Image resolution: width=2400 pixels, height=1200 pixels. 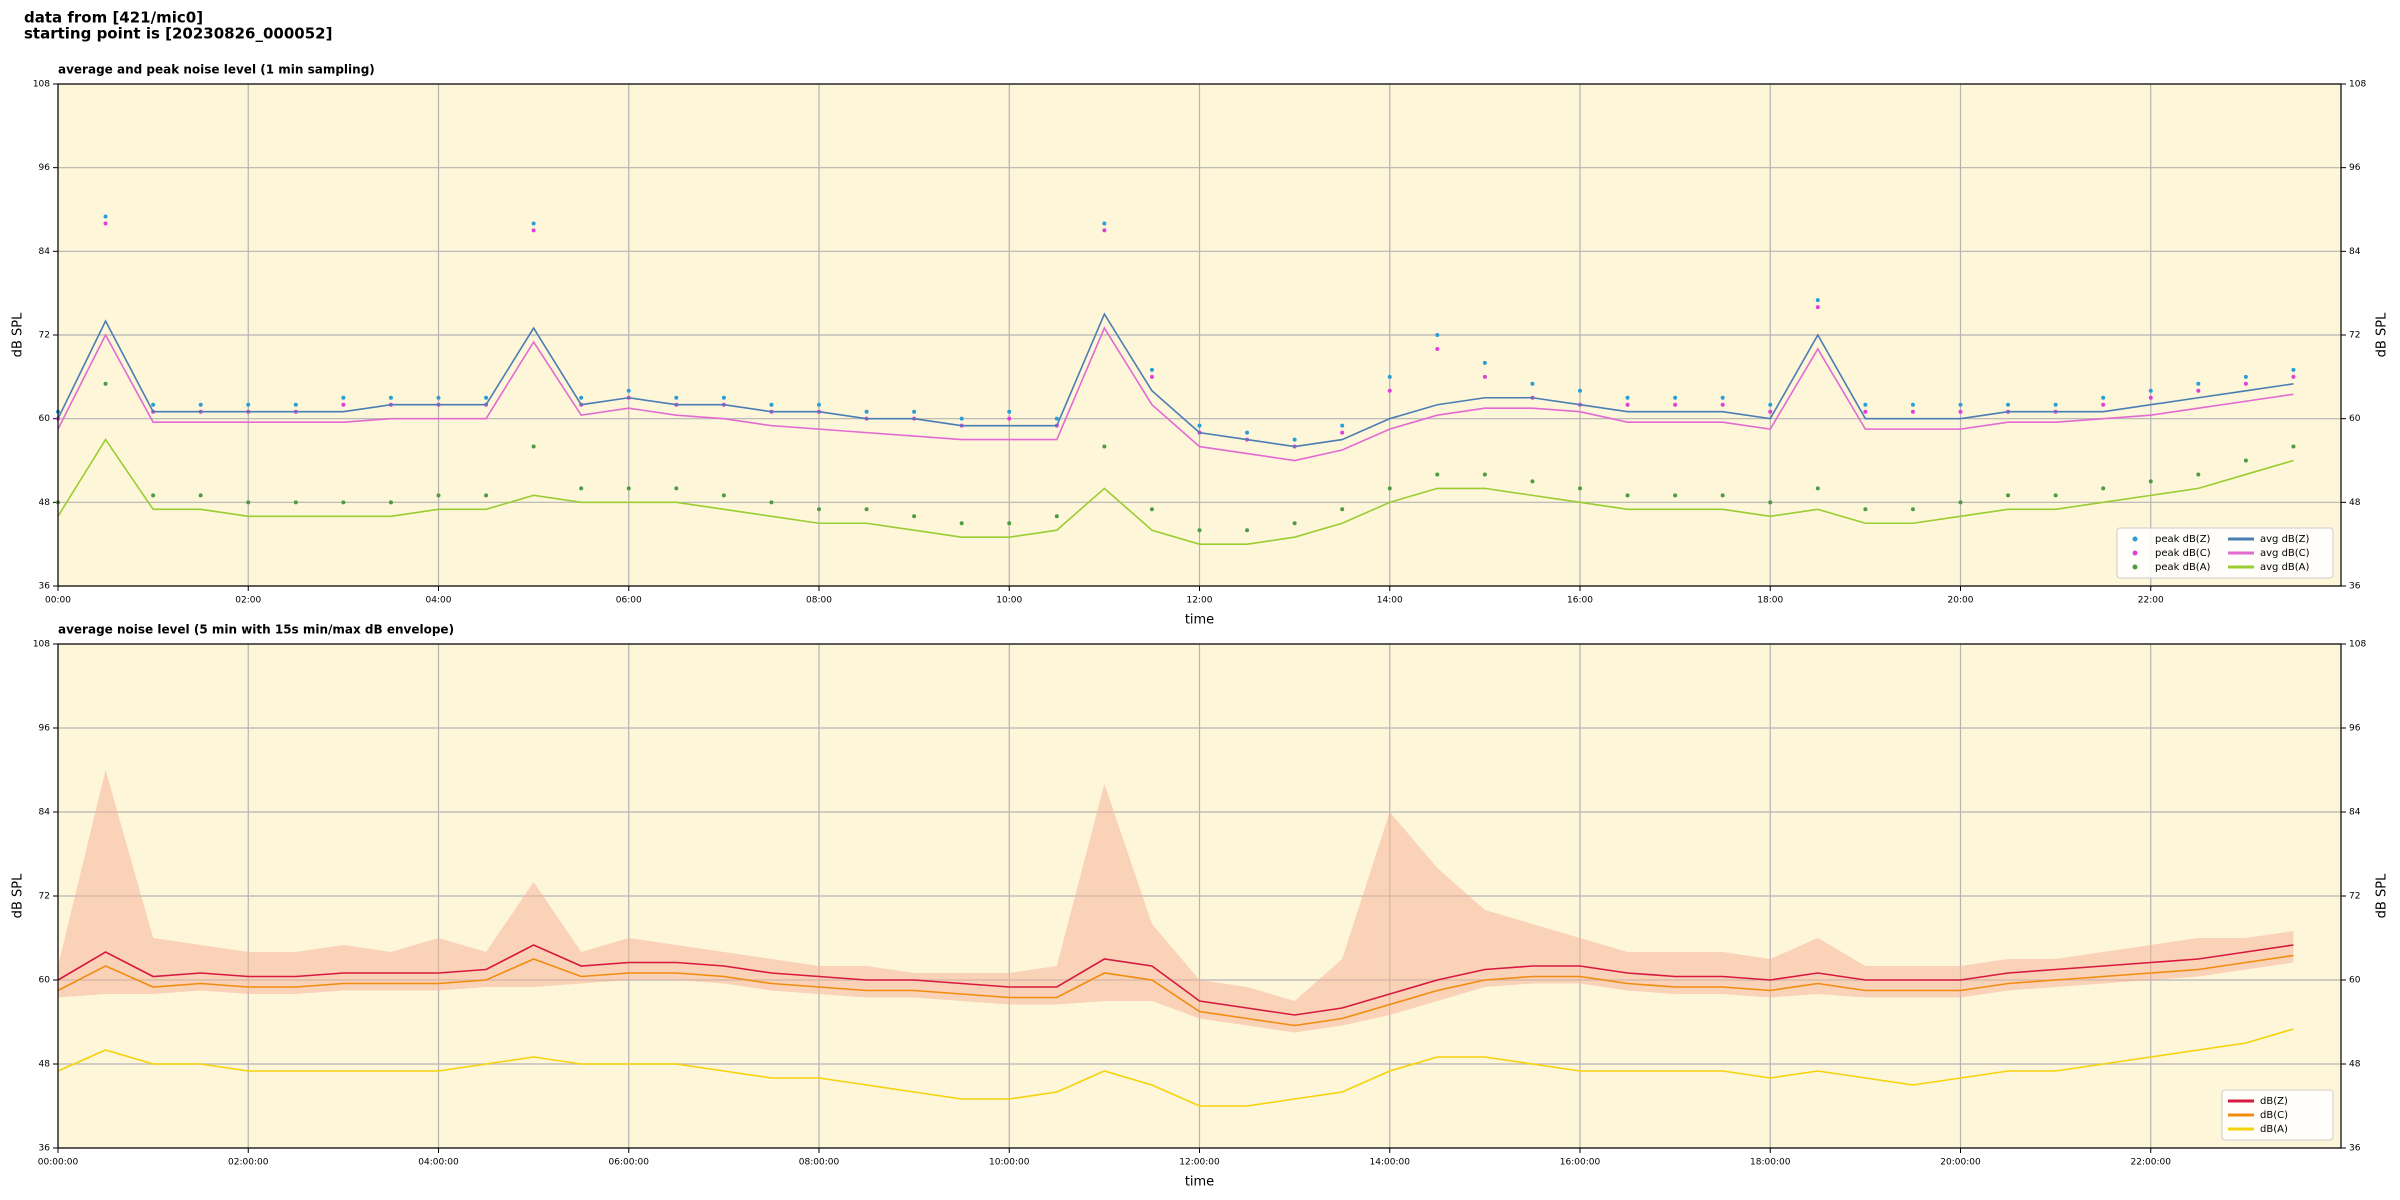 I want to click on y2-tick-label: 60, so click(x=2355, y=419).